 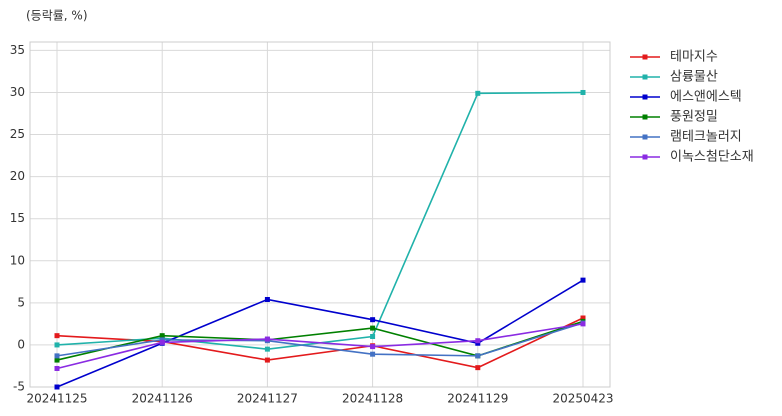 What do you see at coordinates (21, 344) in the screenshot?
I see `y-tick-label: 0` at bounding box center [21, 344].